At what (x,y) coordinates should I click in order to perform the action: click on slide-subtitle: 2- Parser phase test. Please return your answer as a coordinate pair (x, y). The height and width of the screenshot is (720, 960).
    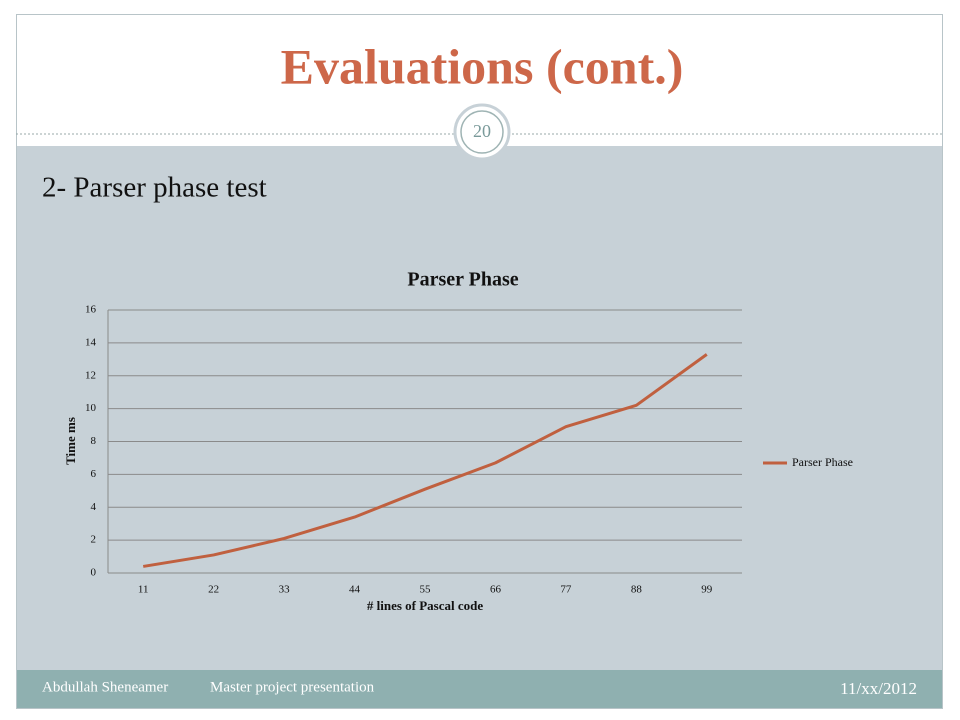
    Looking at the image, I should click on (154, 188).